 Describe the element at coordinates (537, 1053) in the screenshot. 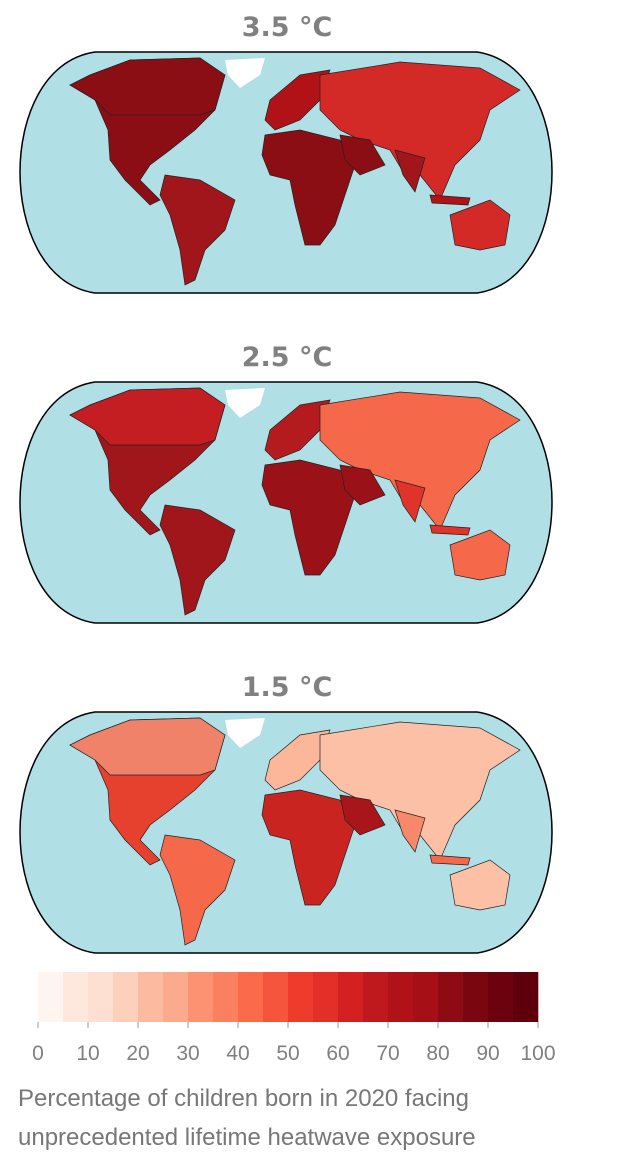

I see `colorbar-tick-label: 100` at that location.